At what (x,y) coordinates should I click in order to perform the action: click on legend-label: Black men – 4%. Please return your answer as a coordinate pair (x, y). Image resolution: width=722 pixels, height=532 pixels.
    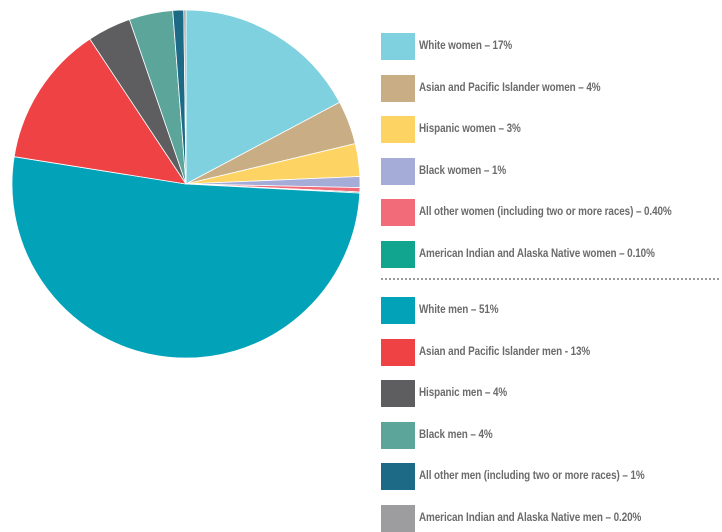
    Looking at the image, I should click on (456, 435).